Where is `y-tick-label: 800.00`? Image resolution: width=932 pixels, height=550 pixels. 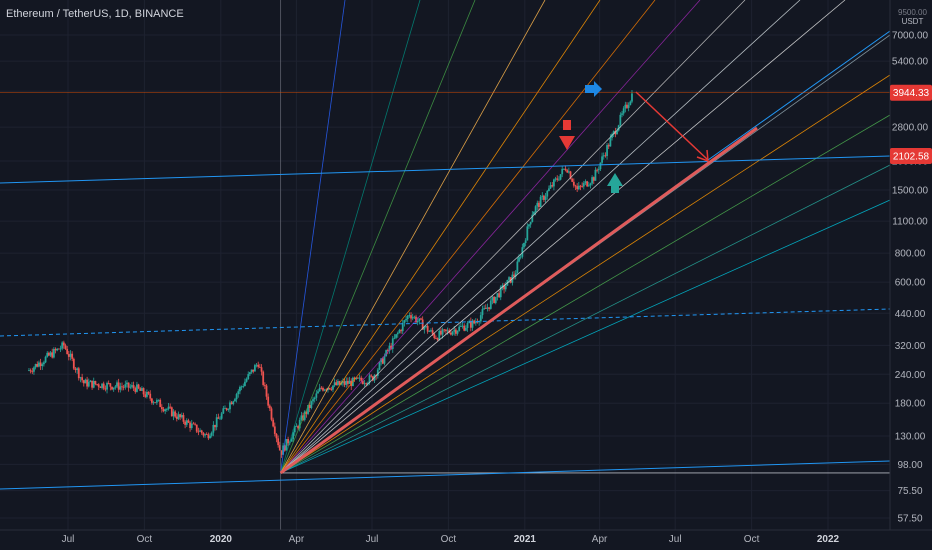
y-tick-label: 800.00 is located at coordinates (910, 254).